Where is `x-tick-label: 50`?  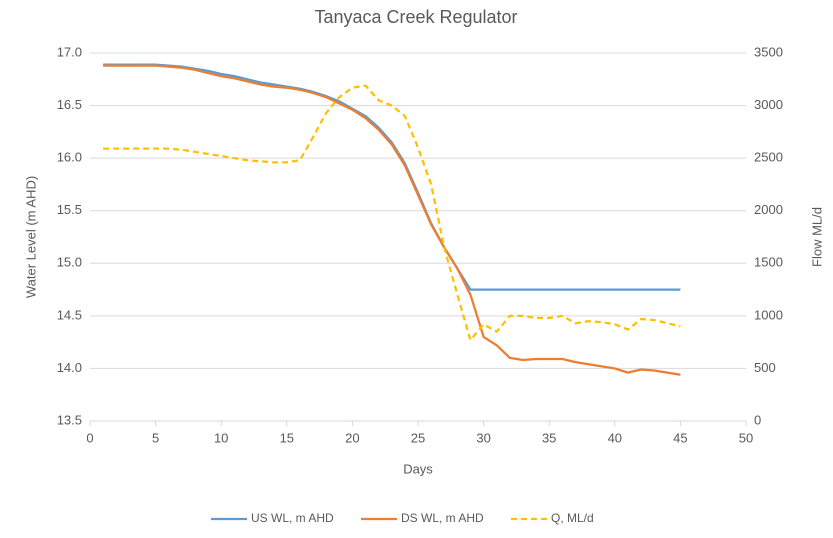 x-tick-label: 50 is located at coordinates (746, 437).